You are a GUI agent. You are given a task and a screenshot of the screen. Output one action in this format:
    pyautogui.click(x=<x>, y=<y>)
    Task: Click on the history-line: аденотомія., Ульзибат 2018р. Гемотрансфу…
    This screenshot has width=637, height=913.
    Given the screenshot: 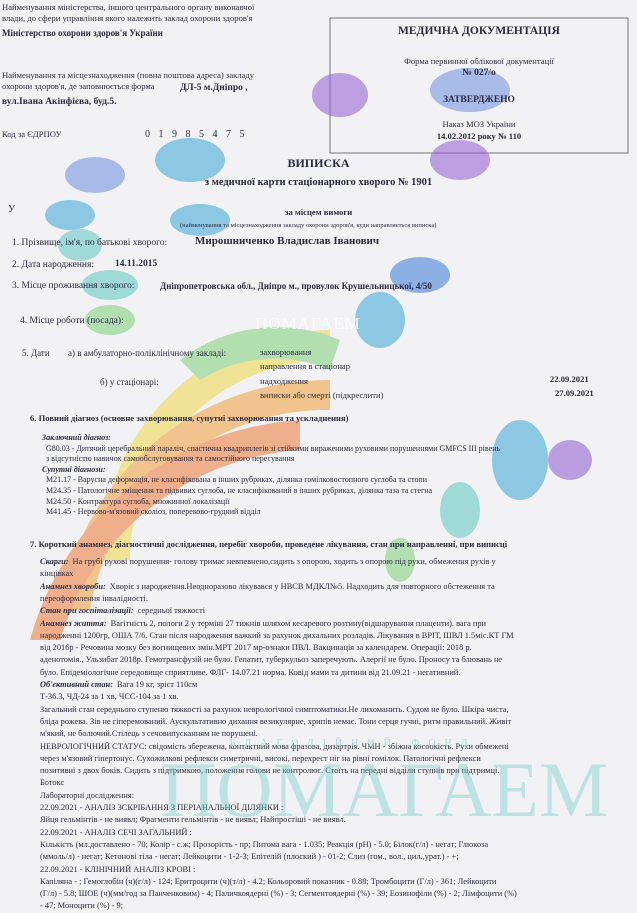 What is the action you would take?
    pyautogui.click(x=334, y=660)
    